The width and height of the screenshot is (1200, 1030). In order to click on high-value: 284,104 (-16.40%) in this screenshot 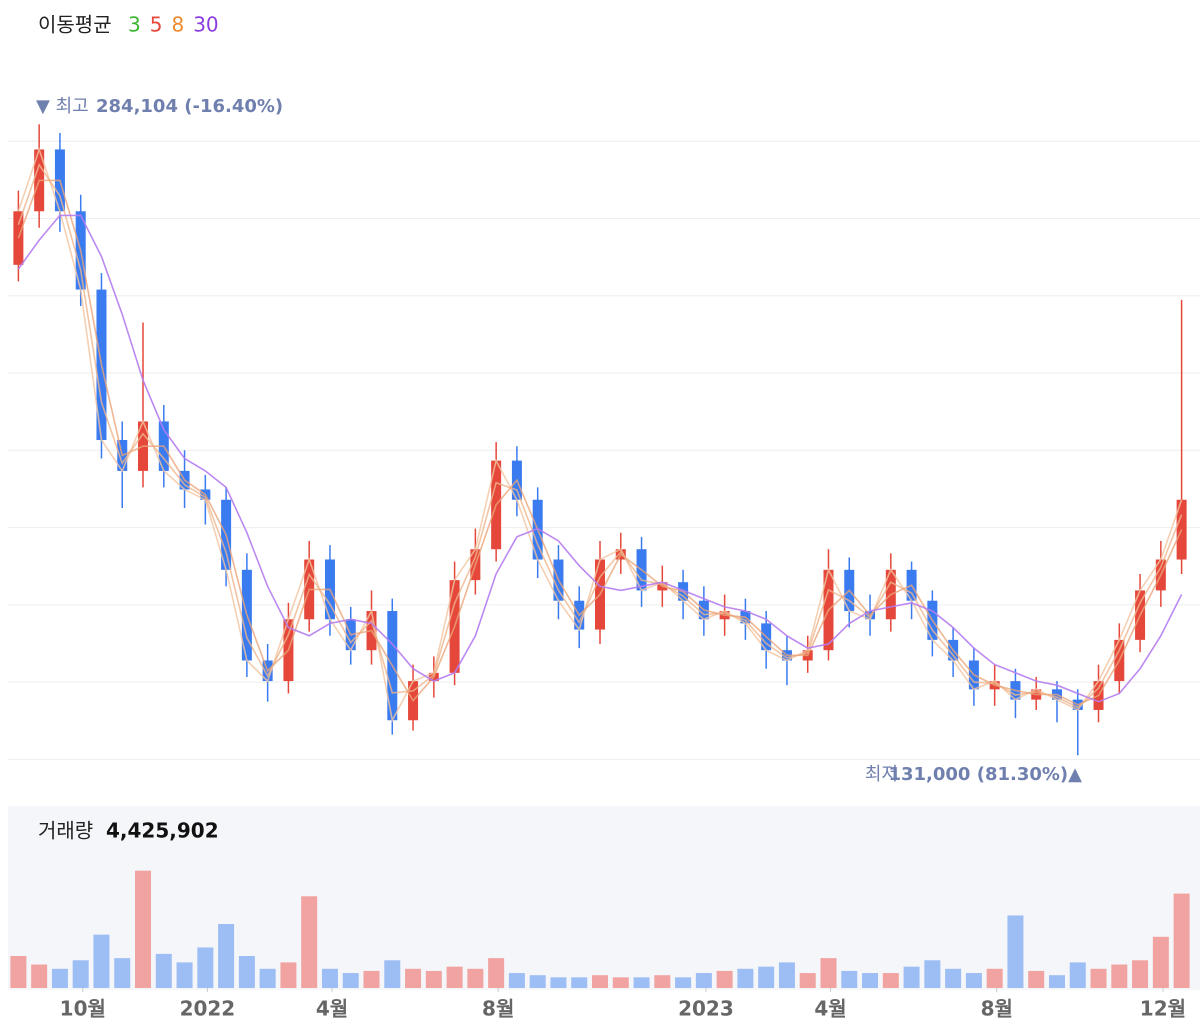, I will do `click(189, 106)`.